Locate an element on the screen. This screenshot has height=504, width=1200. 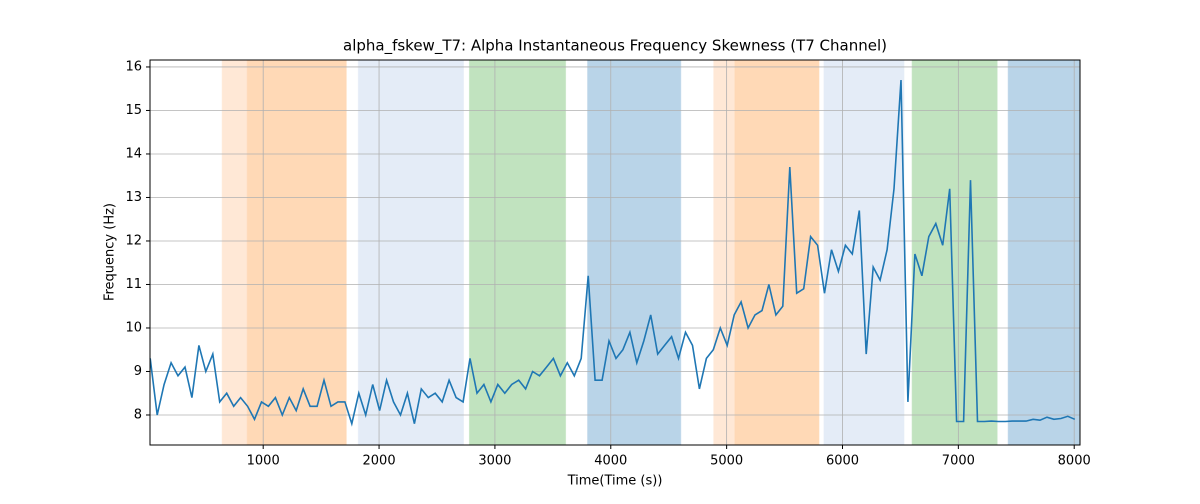
y-tick-label: 12 is located at coordinates (133, 240).